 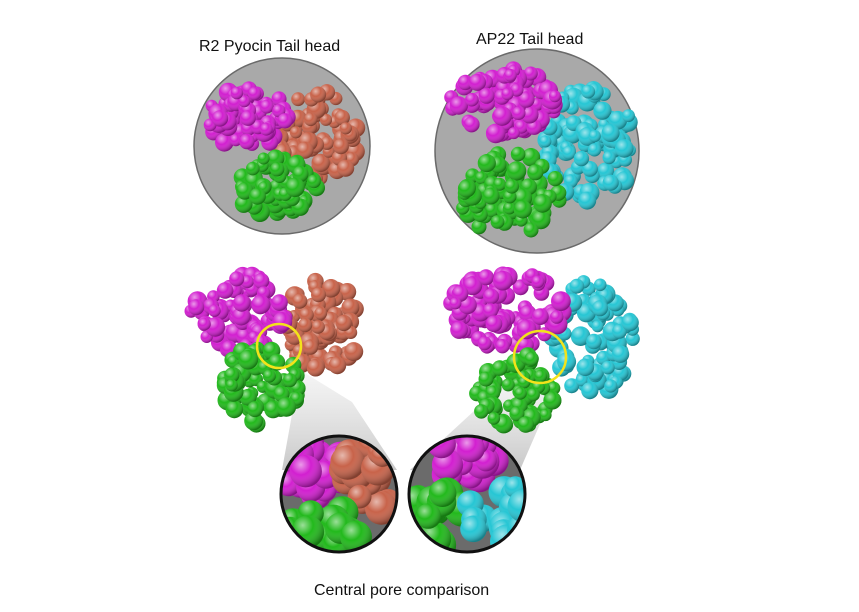 I want to click on r2-pore-zoom-border, so click(x=339, y=494).